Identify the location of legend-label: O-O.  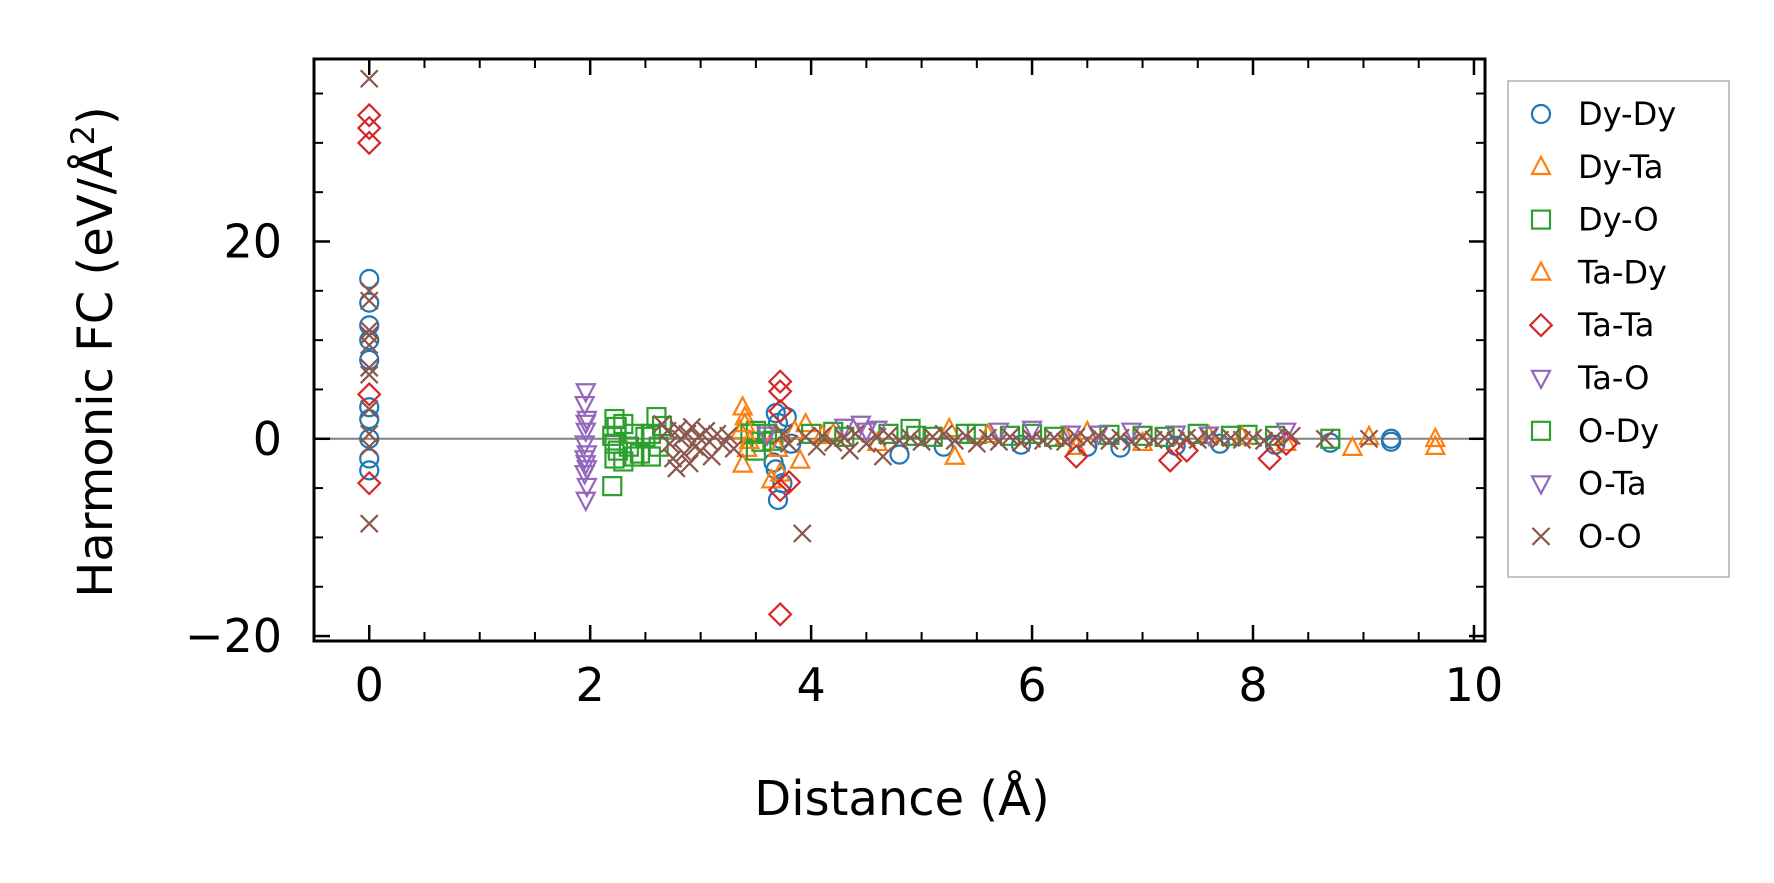
(1610, 536).